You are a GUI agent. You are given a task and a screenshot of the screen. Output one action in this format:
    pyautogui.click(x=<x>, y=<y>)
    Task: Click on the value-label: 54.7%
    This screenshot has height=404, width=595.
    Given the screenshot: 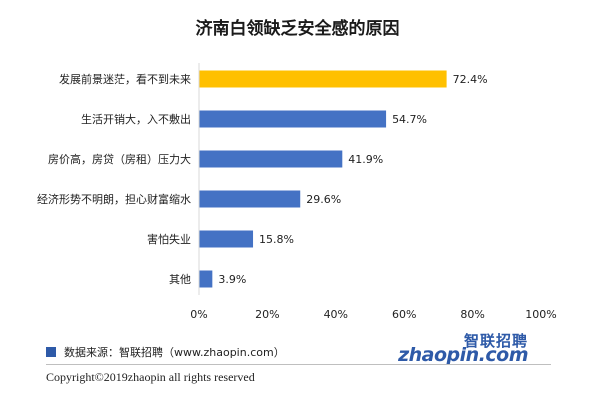 What is the action you would take?
    pyautogui.click(x=409, y=119)
    